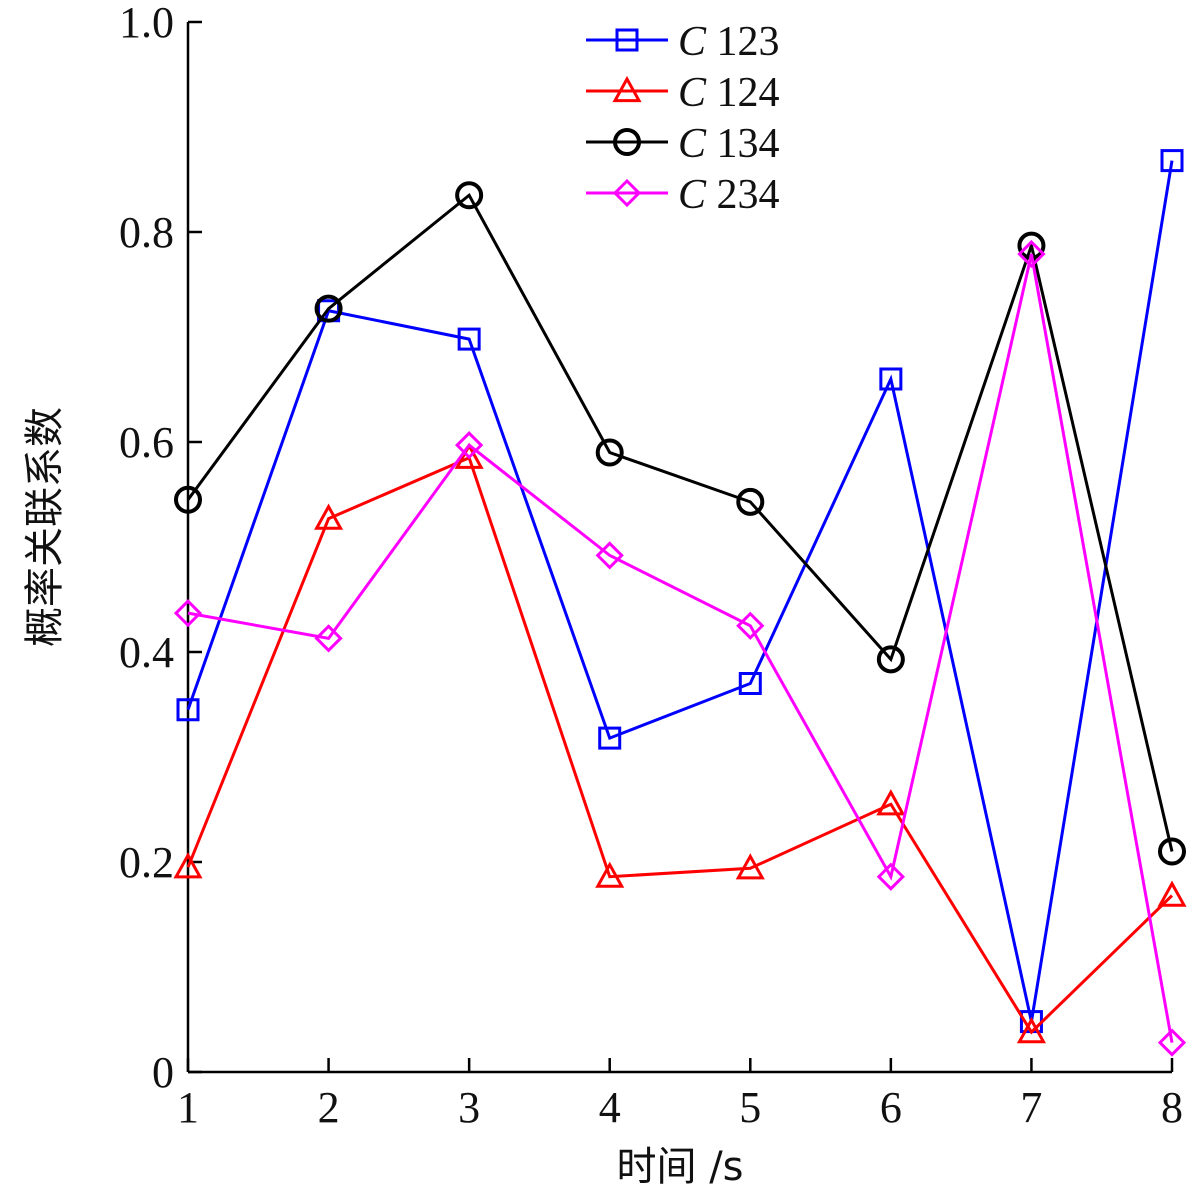 The image size is (1200, 1200). What do you see at coordinates (146, 232) in the screenshot?
I see `y-tick-label: 0.8` at bounding box center [146, 232].